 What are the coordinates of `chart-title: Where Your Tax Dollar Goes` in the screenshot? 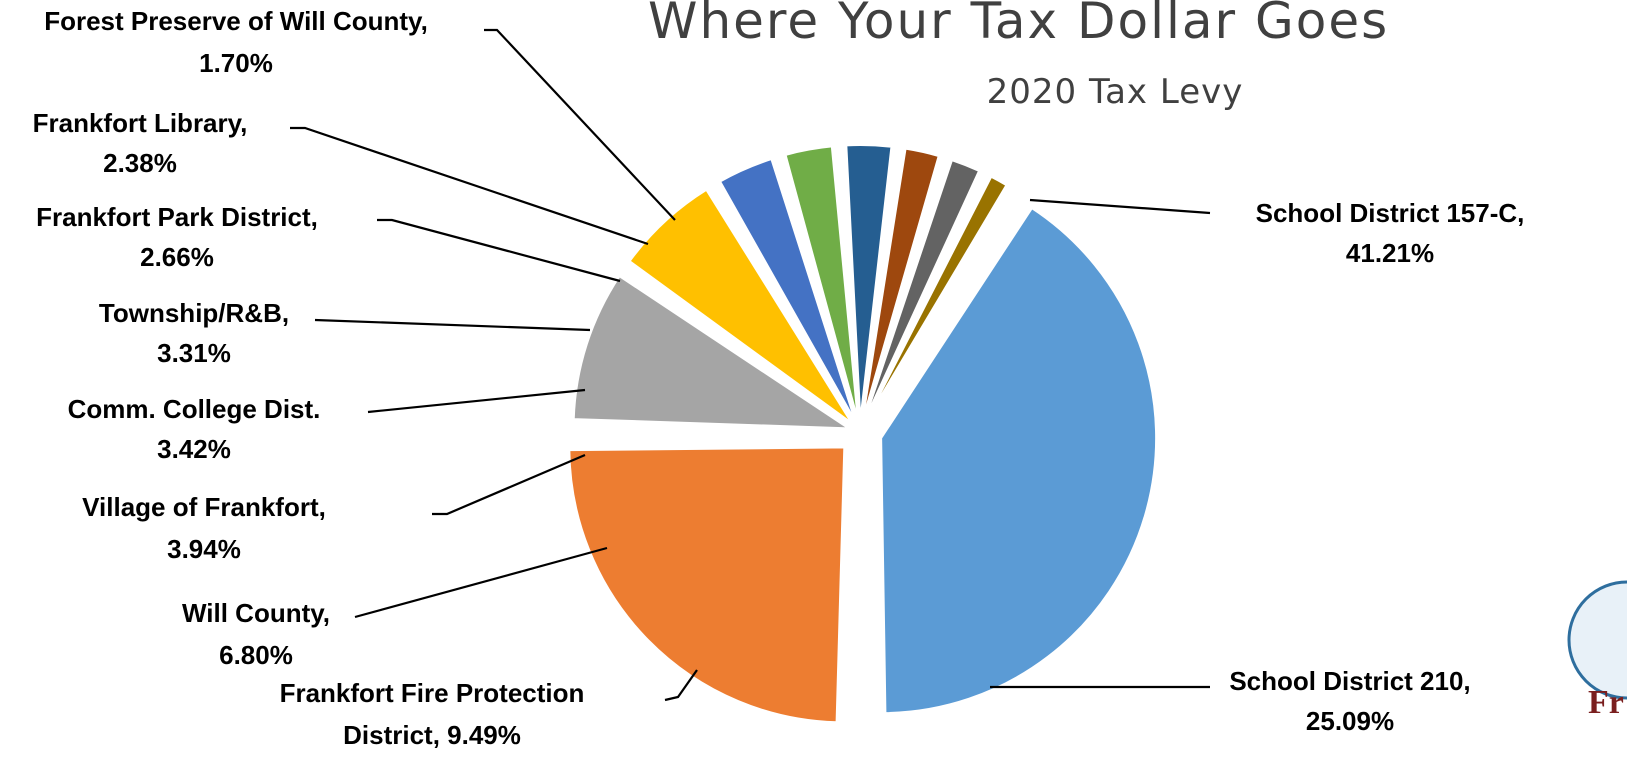 It's located at (1018, 25).